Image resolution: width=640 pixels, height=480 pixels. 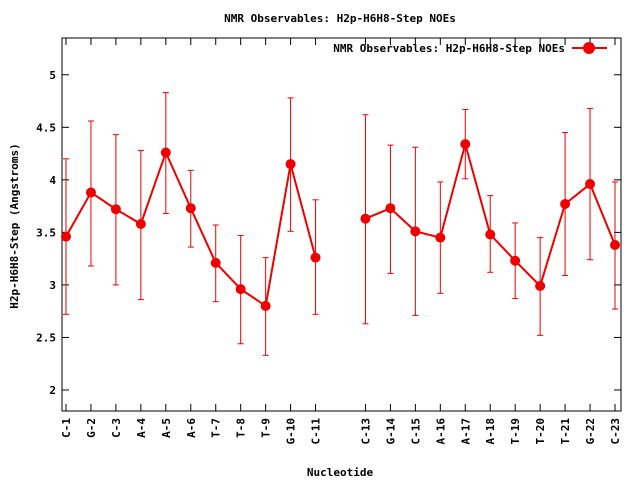 I want to click on x-tick-label: C-13, so click(x=365, y=431).